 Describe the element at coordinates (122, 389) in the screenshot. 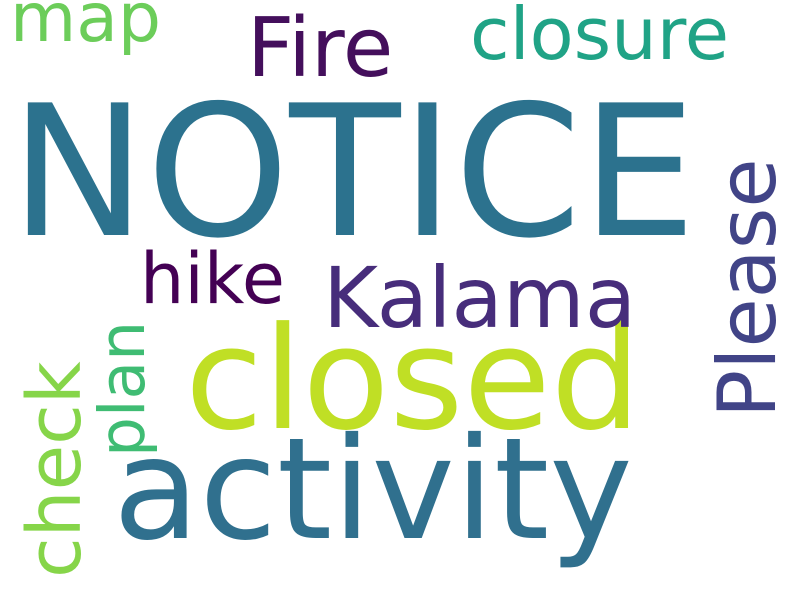

I see `word-plan: plan` at that location.